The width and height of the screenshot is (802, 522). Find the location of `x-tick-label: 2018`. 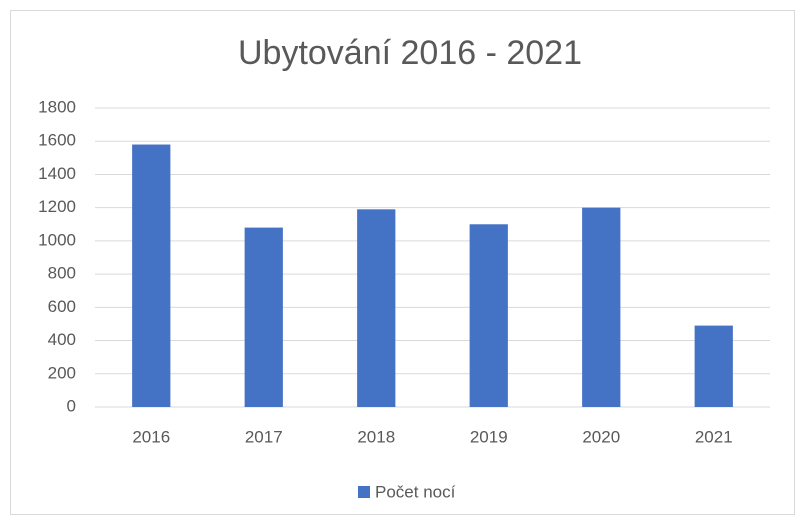

x-tick-label: 2018 is located at coordinates (376, 436).